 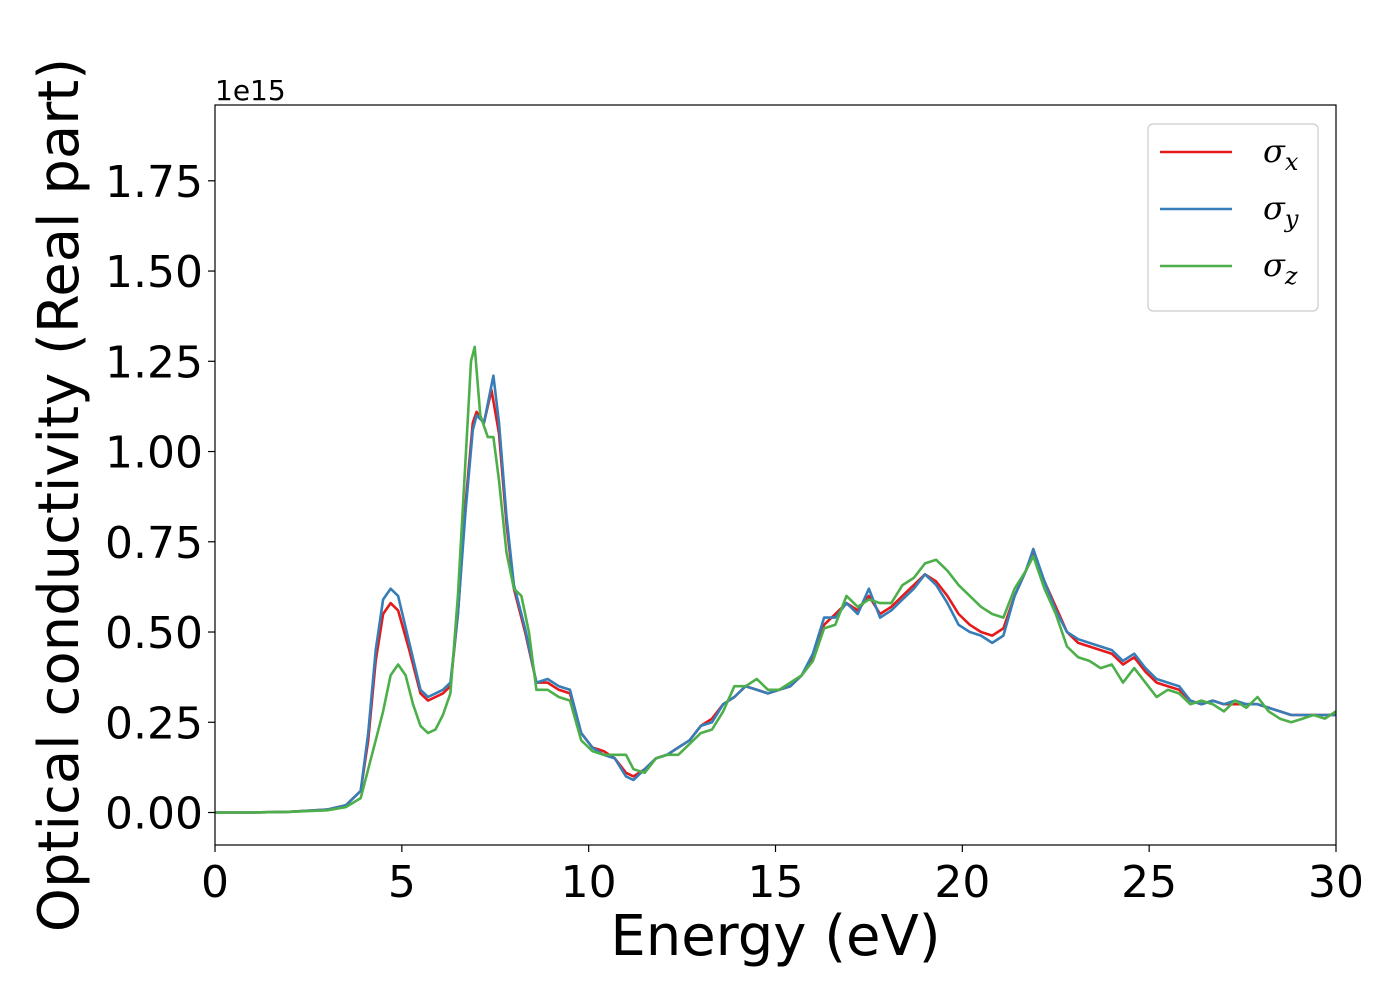 What do you see at coordinates (1336, 882) in the screenshot?
I see `x-tick-label: 30` at bounding box center [1336, 882].